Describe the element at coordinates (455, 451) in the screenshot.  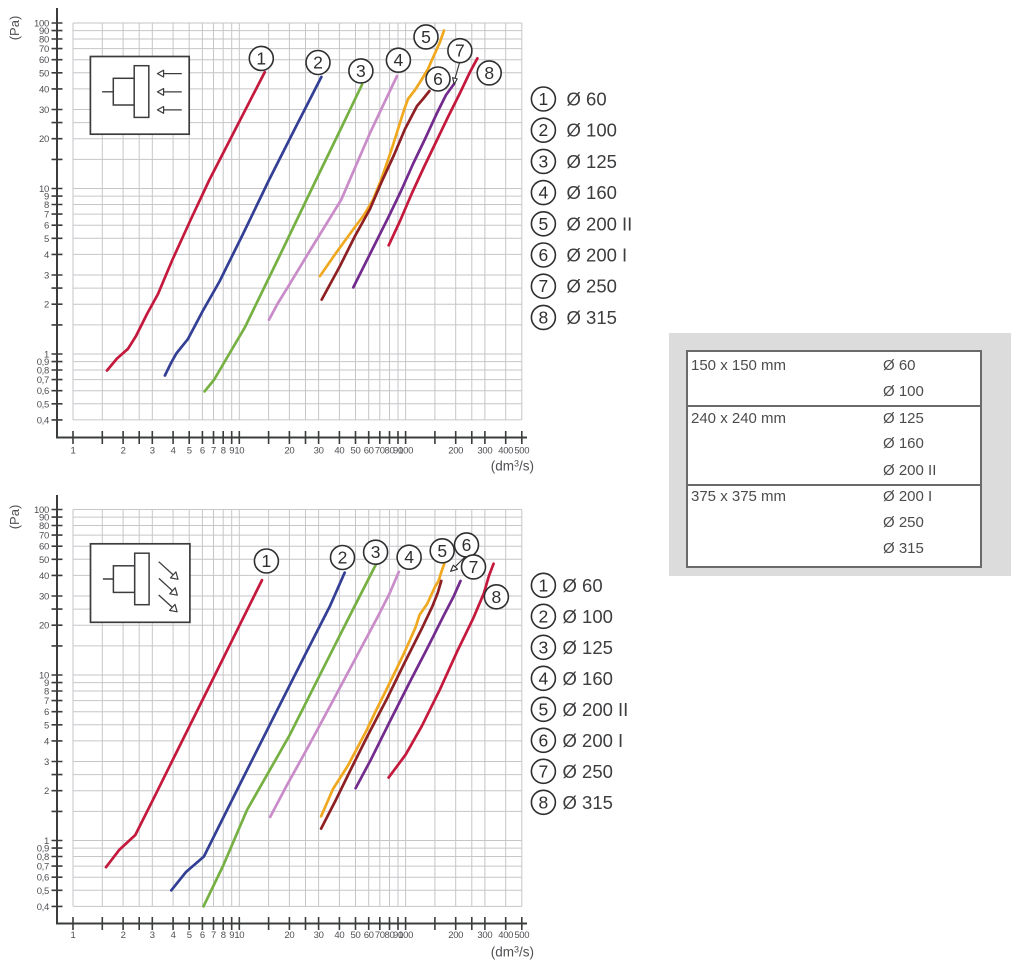
I see `svg-text: 200` at that location.